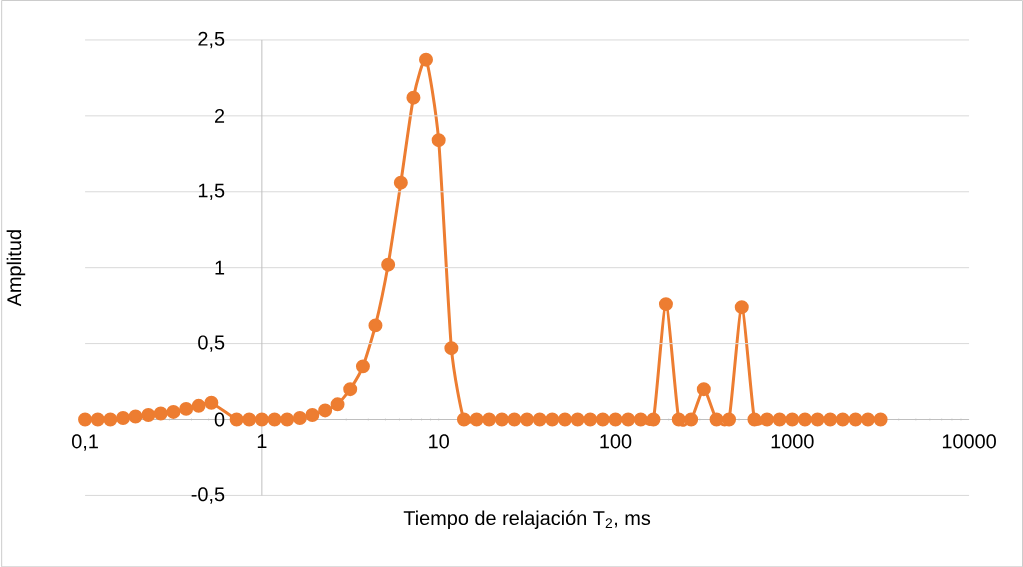 Image resolution: width=1023 pixels, height=567 pixels. I want to click on x-tick-label: 1, so click(262, 441).